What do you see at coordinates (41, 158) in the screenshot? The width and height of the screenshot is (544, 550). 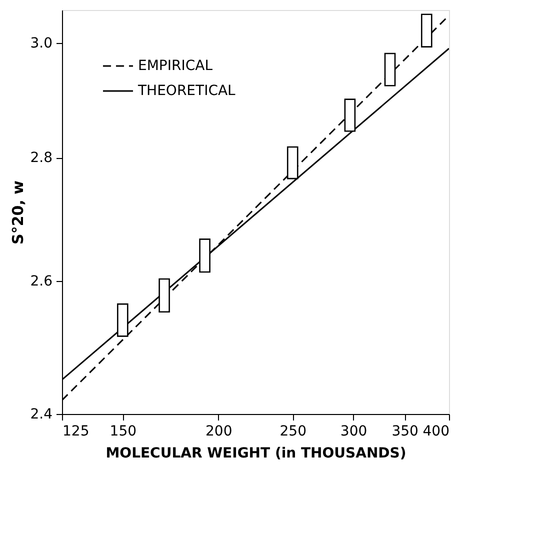 I see `y-tick-label: 2.8` at bounding box center [41, 158].